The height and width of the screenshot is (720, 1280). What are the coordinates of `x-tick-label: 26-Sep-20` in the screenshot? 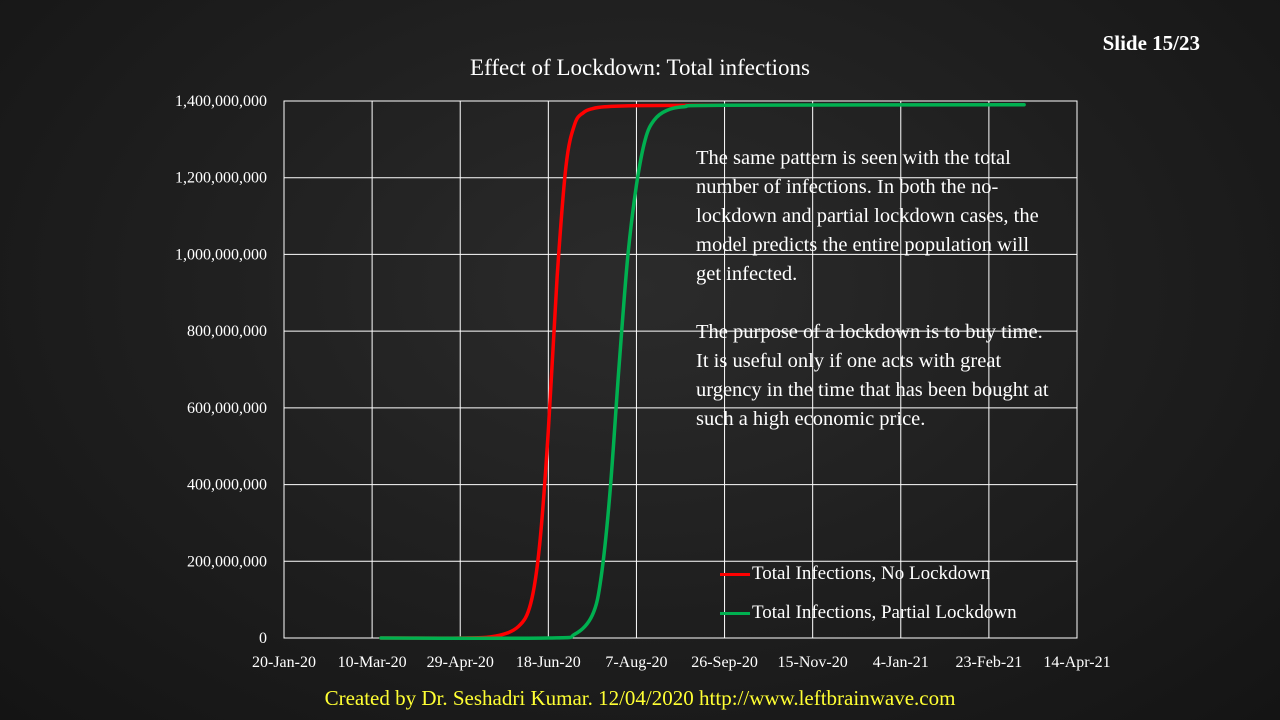 It's located at (724, 662).